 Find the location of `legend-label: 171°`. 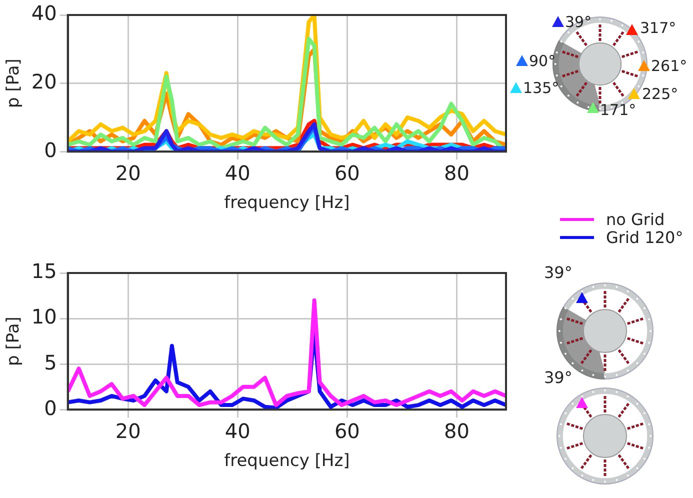

legend-label: 171° is located at coordinates (618, 110).